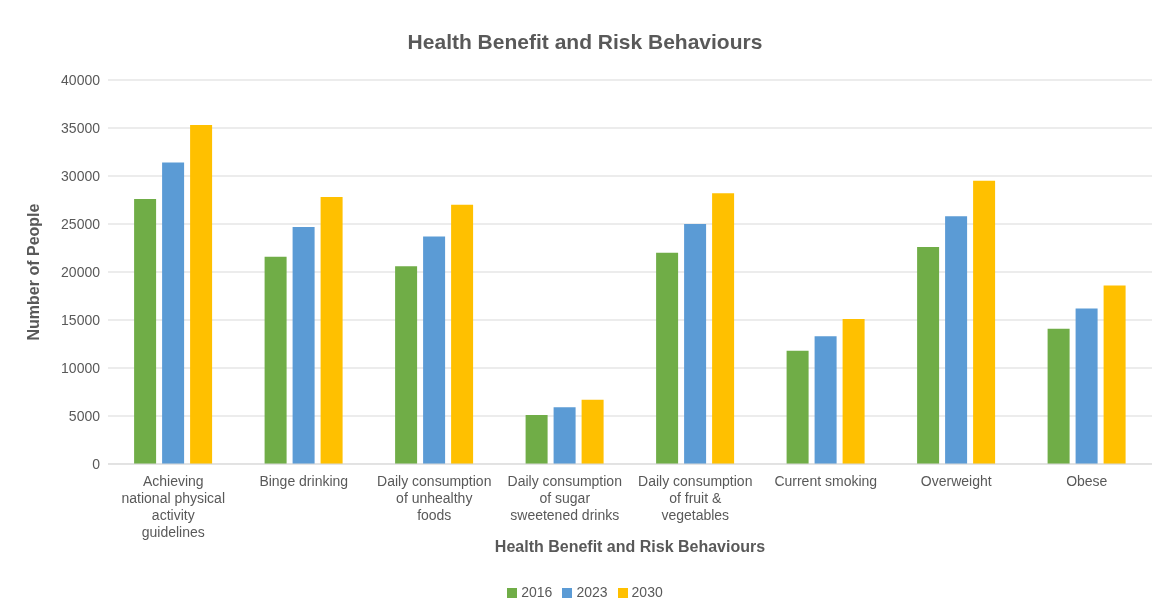 The width and height of the screenshot is (1170, 607). Describe the element at coordinates (592, 592) in the screenshot. I see `legend-label: 2023` at that location.